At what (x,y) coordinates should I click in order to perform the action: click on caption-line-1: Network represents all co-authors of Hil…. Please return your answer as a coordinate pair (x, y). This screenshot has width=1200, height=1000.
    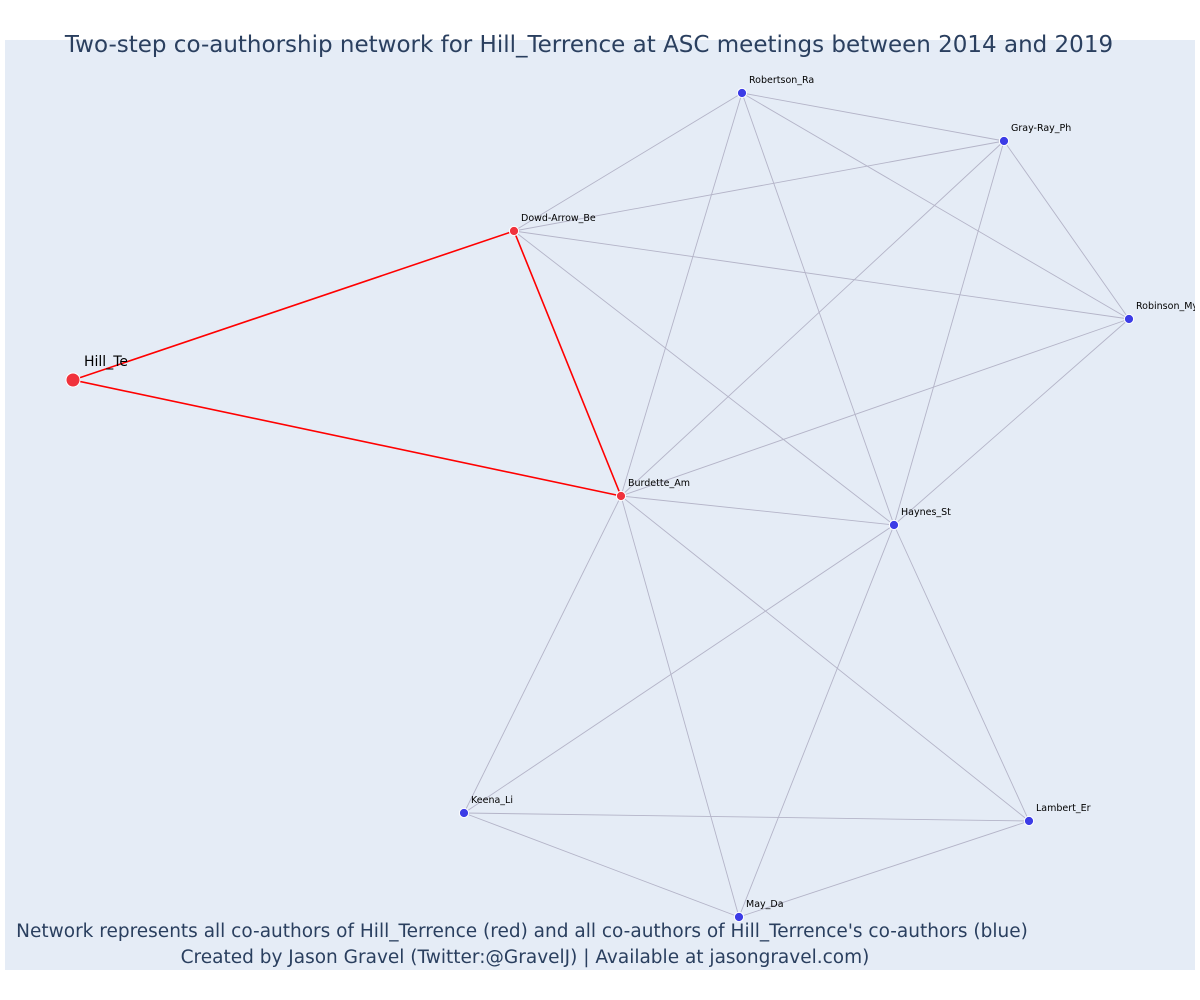
    Looking at the image, I should click on (522, 931).